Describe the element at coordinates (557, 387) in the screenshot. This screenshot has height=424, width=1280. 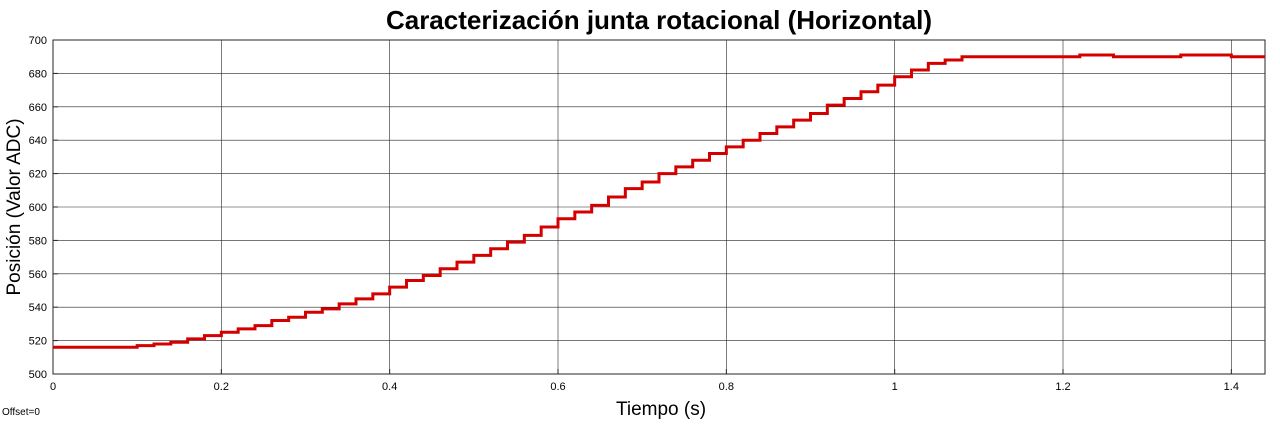
I see `x-tick-label: 0.6` at that location.